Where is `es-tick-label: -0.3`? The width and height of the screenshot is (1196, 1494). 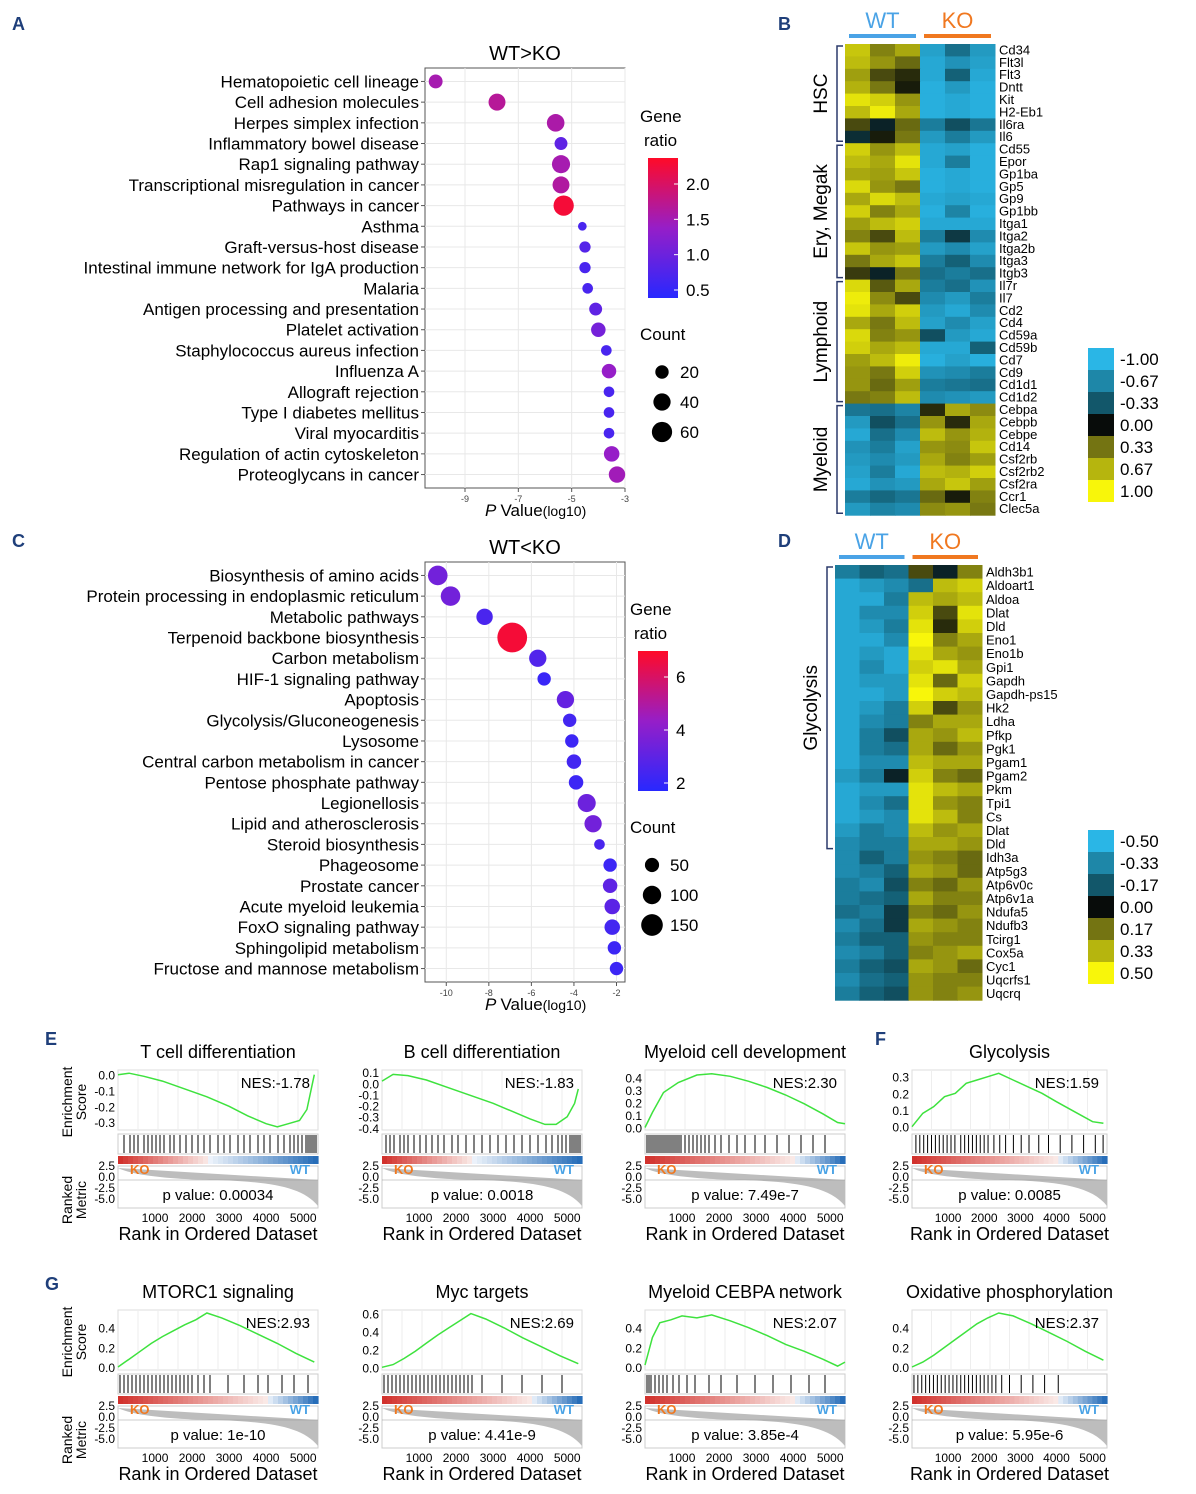 es-tick-label: -0.3 is located at coordinates (104, 1123).